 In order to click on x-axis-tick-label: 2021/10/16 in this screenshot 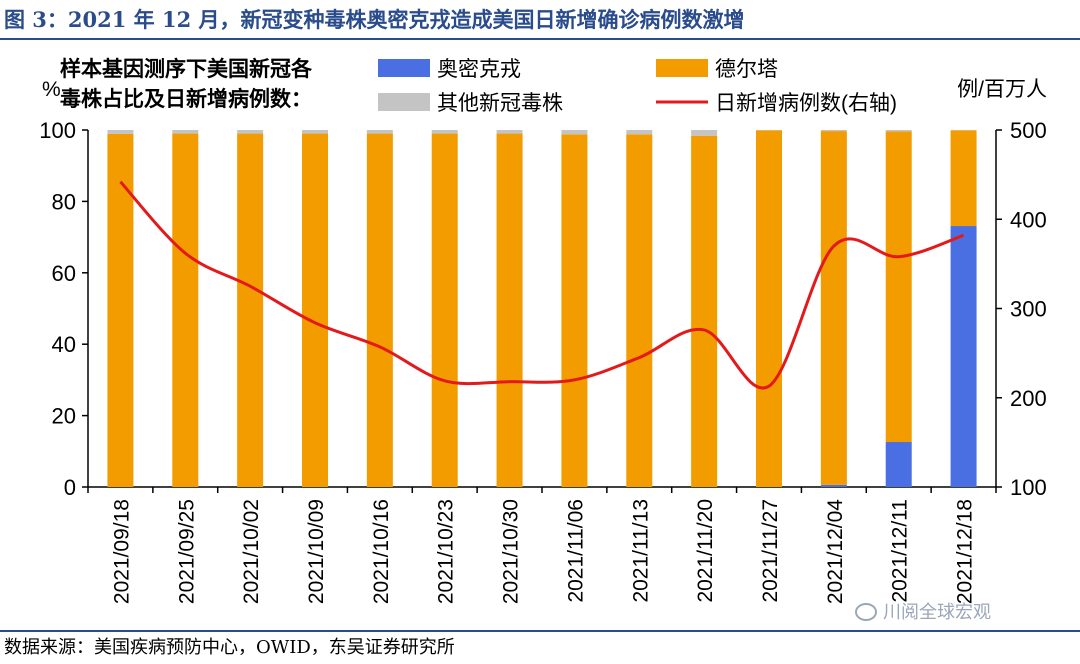, I will do `click(381, 551)`.